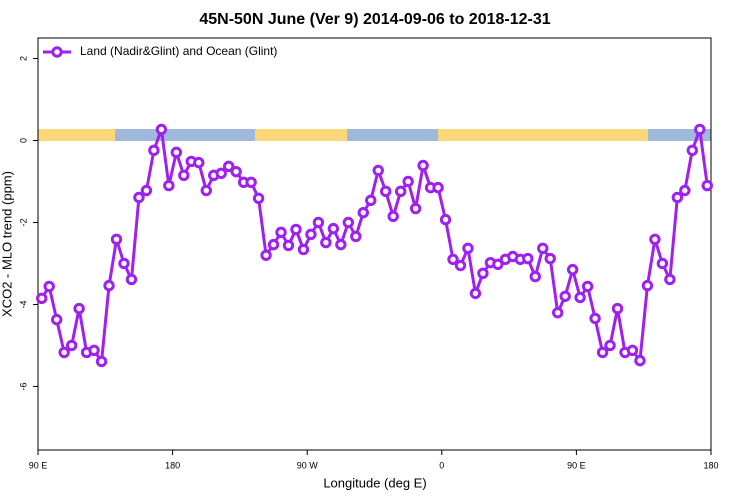 The image size is (750, 500). Describe the element at coordinates (374, 482) in the screenshot. I see `x-axis-label: Longitude (deg E)` at that location.